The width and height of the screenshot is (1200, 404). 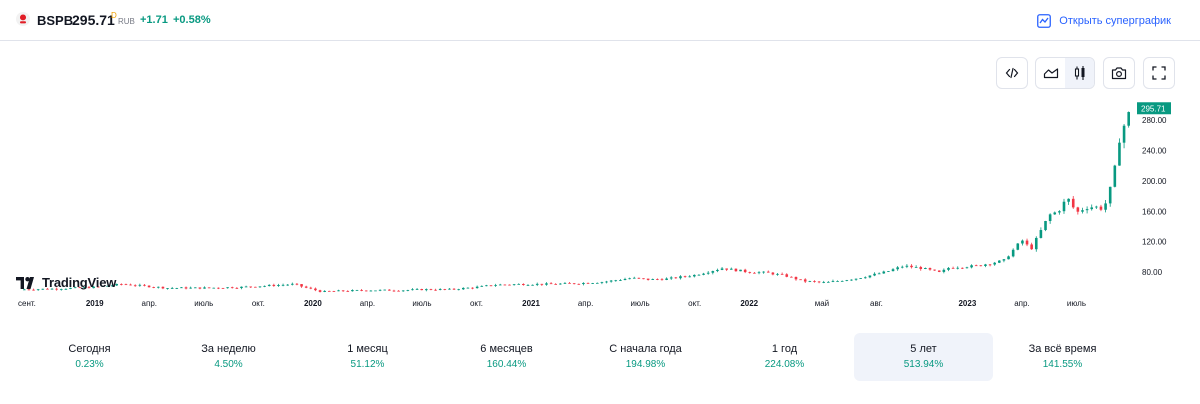 What do you see at coordinates (1154, 120) in the screenshot?
I see `price-axis-label: 280.00` at bounding box center [1154, 120].